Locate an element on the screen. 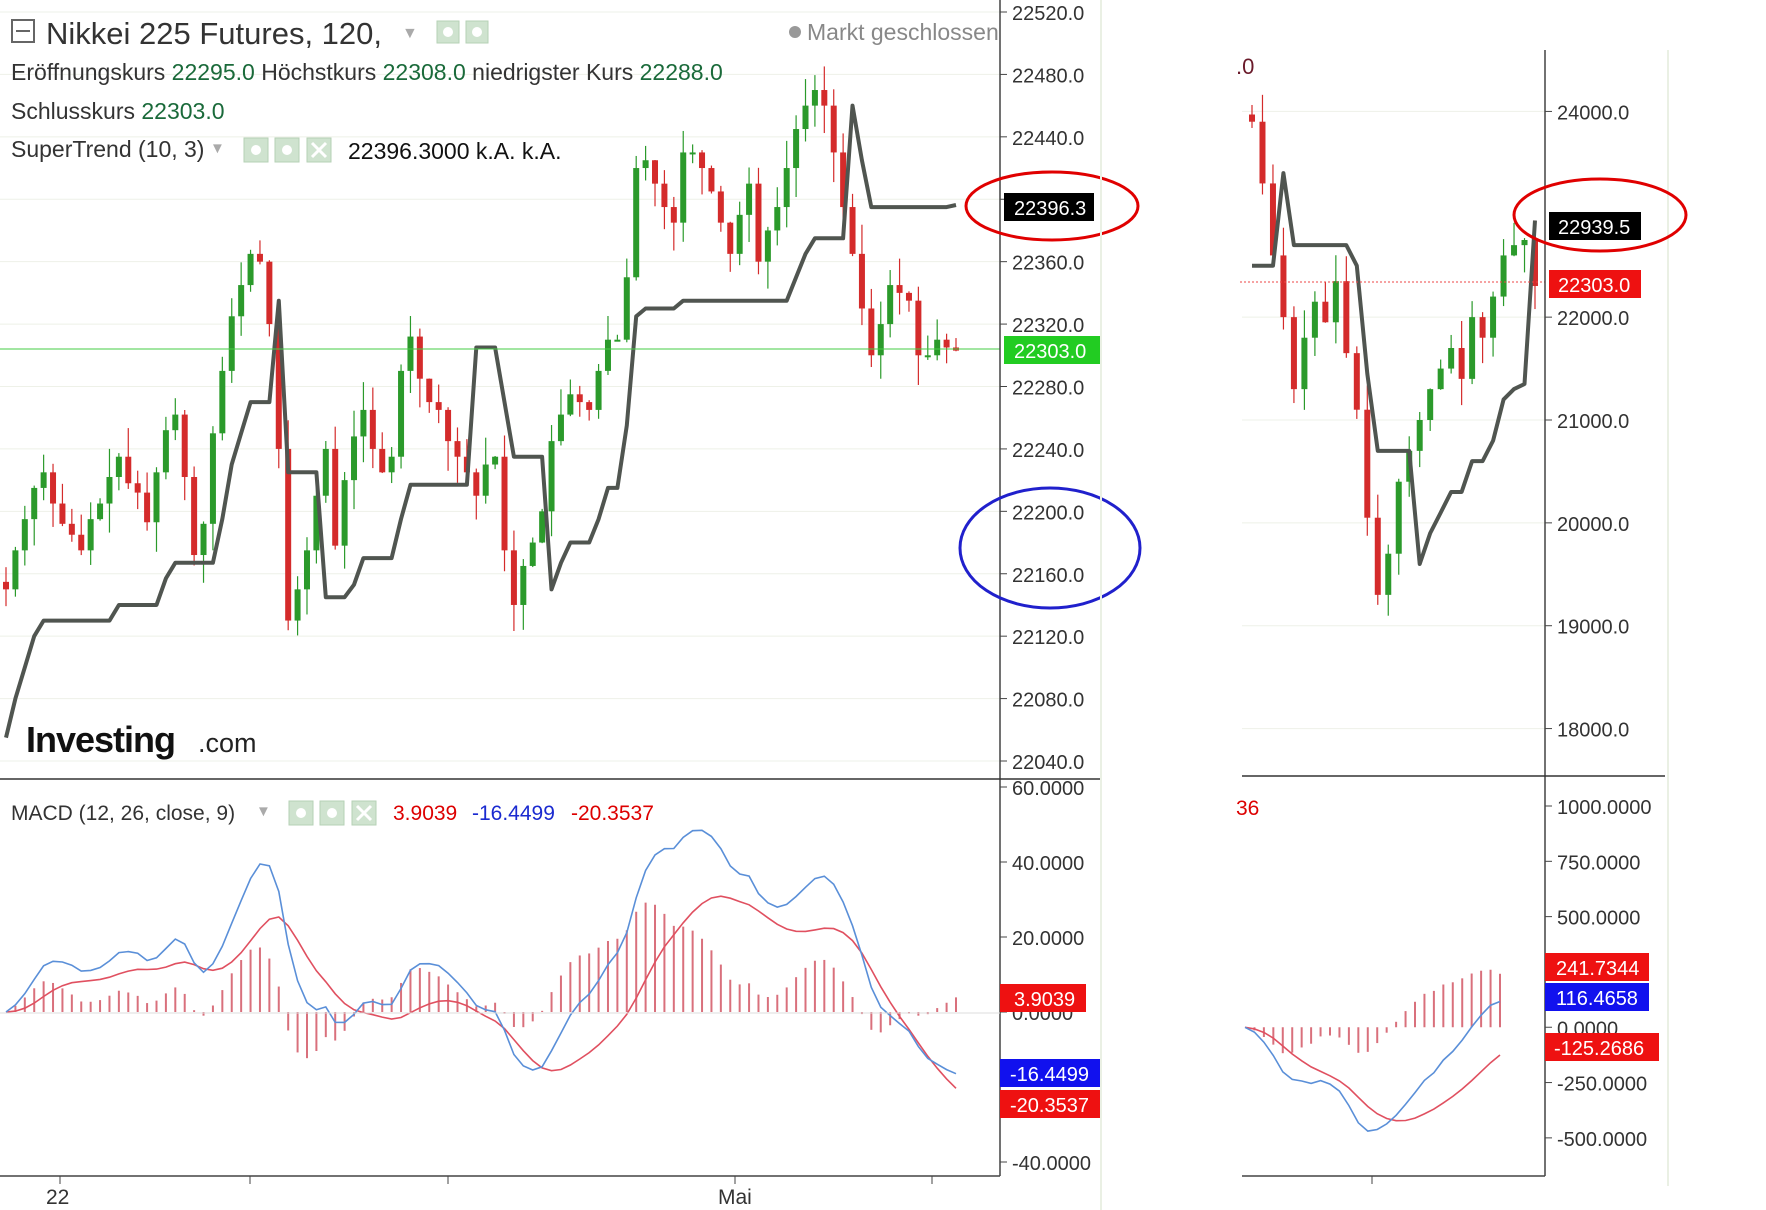  red-annotation-ellipse is located at coordinates (1052, 206).